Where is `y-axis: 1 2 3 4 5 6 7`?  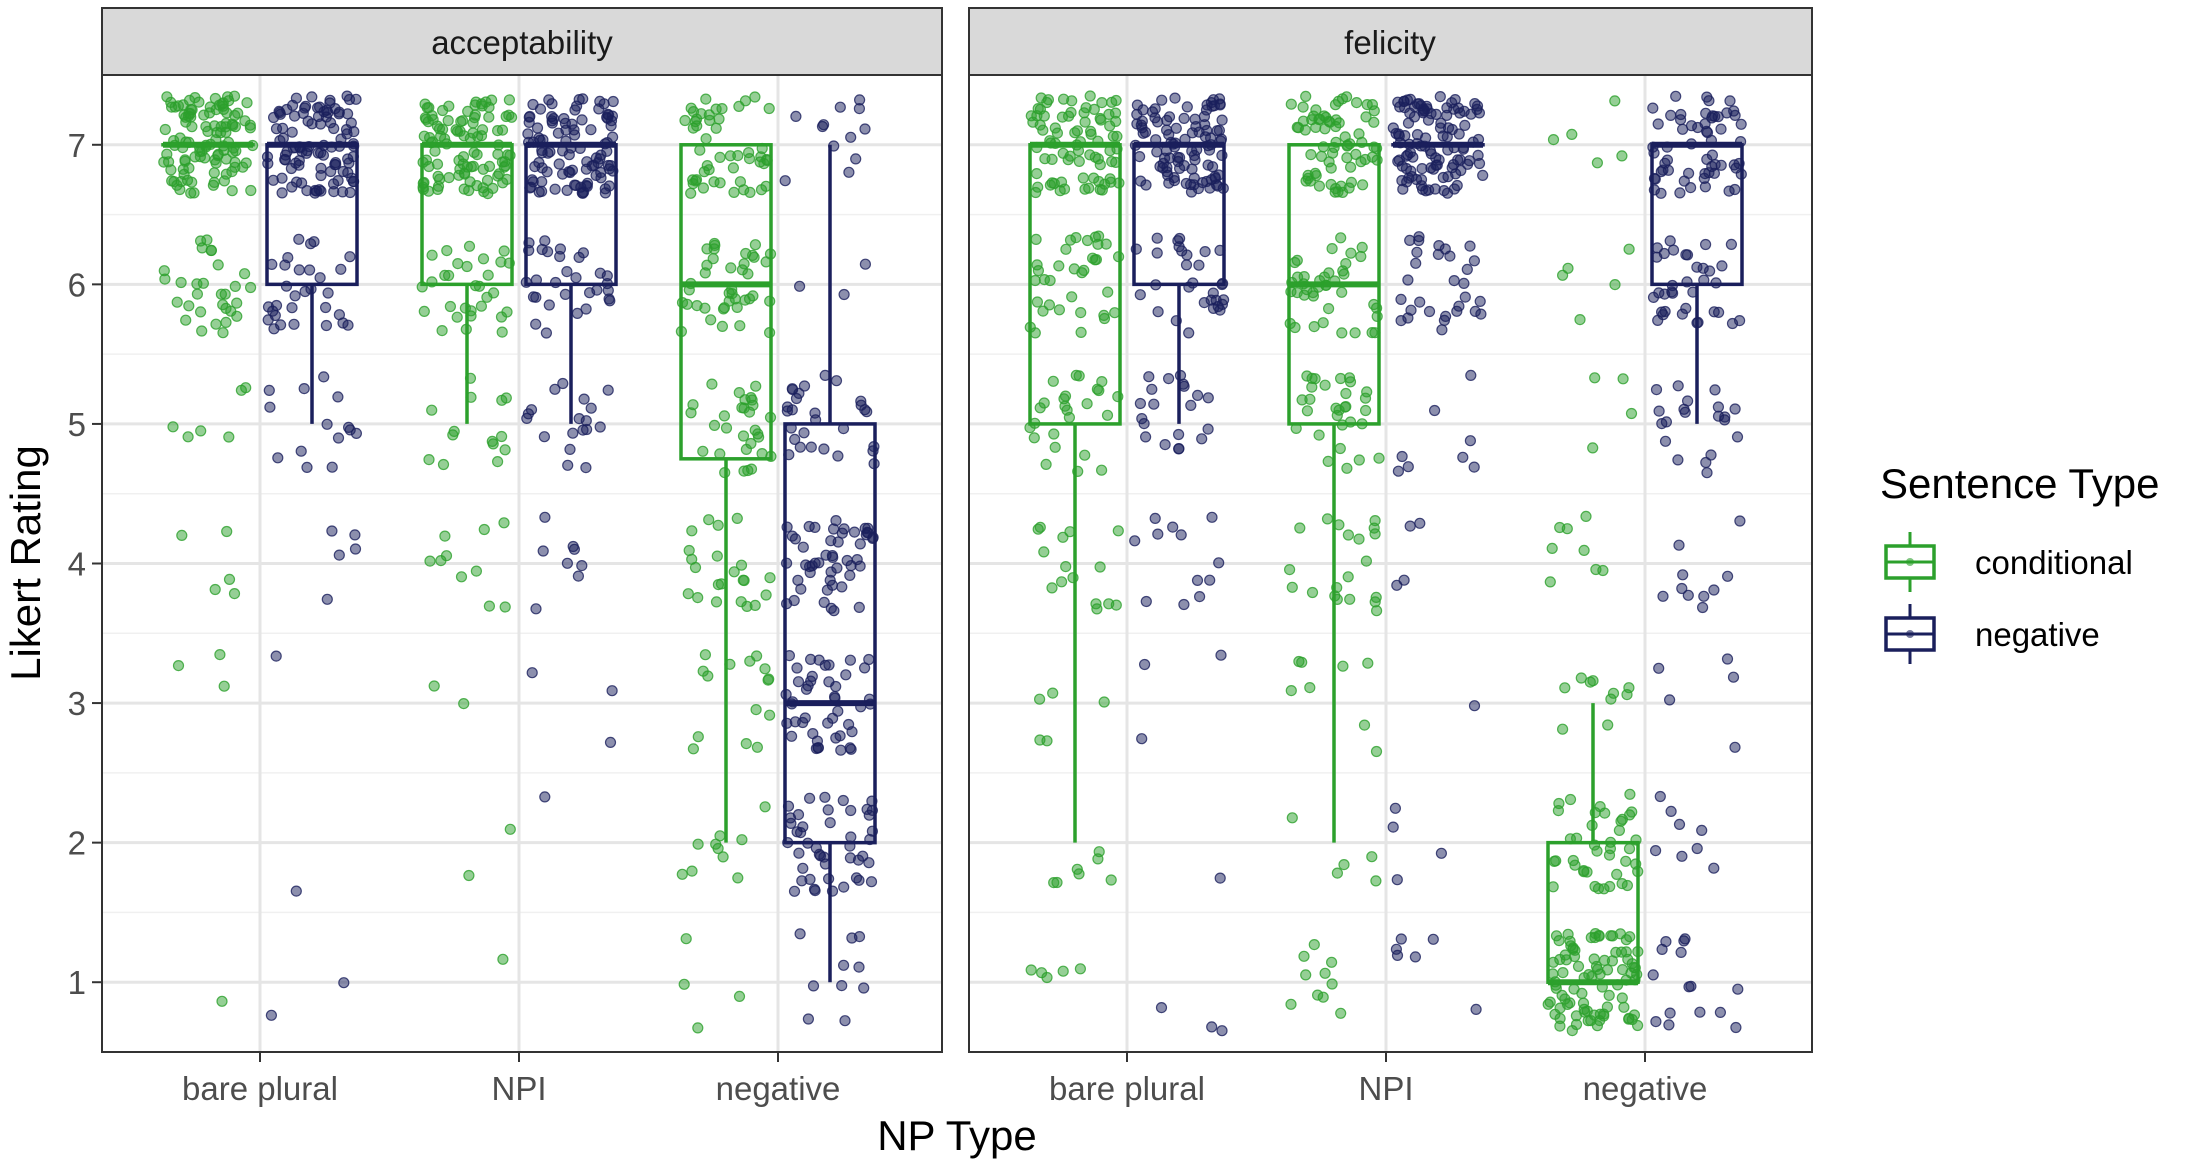 y-axis: 1 2 3 4 5 6 7 is located at coordinates (85, 564).